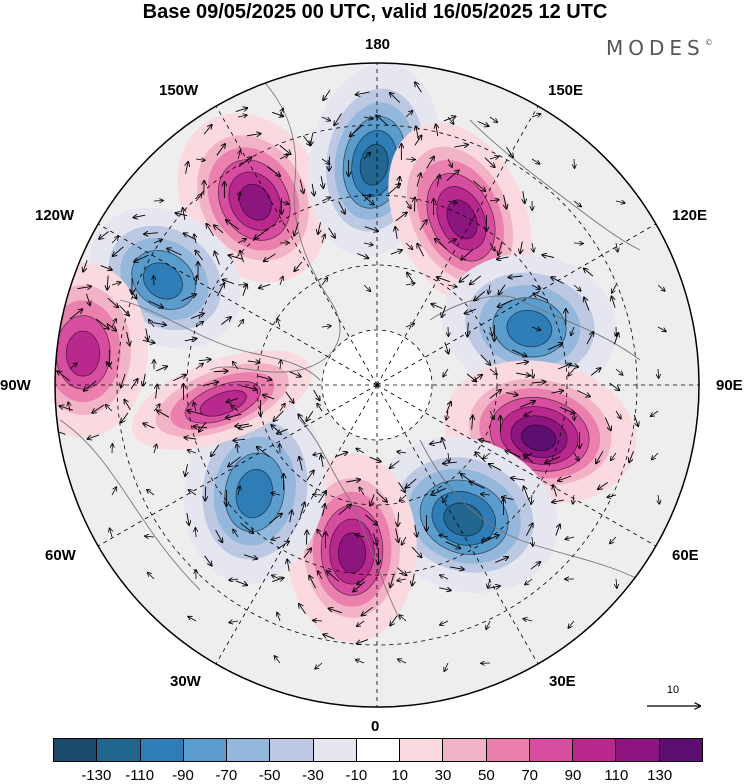 The width and height of the screenshot is (750, 784). I want to click on colorbar-tick-label: 50, so click(486, 775).